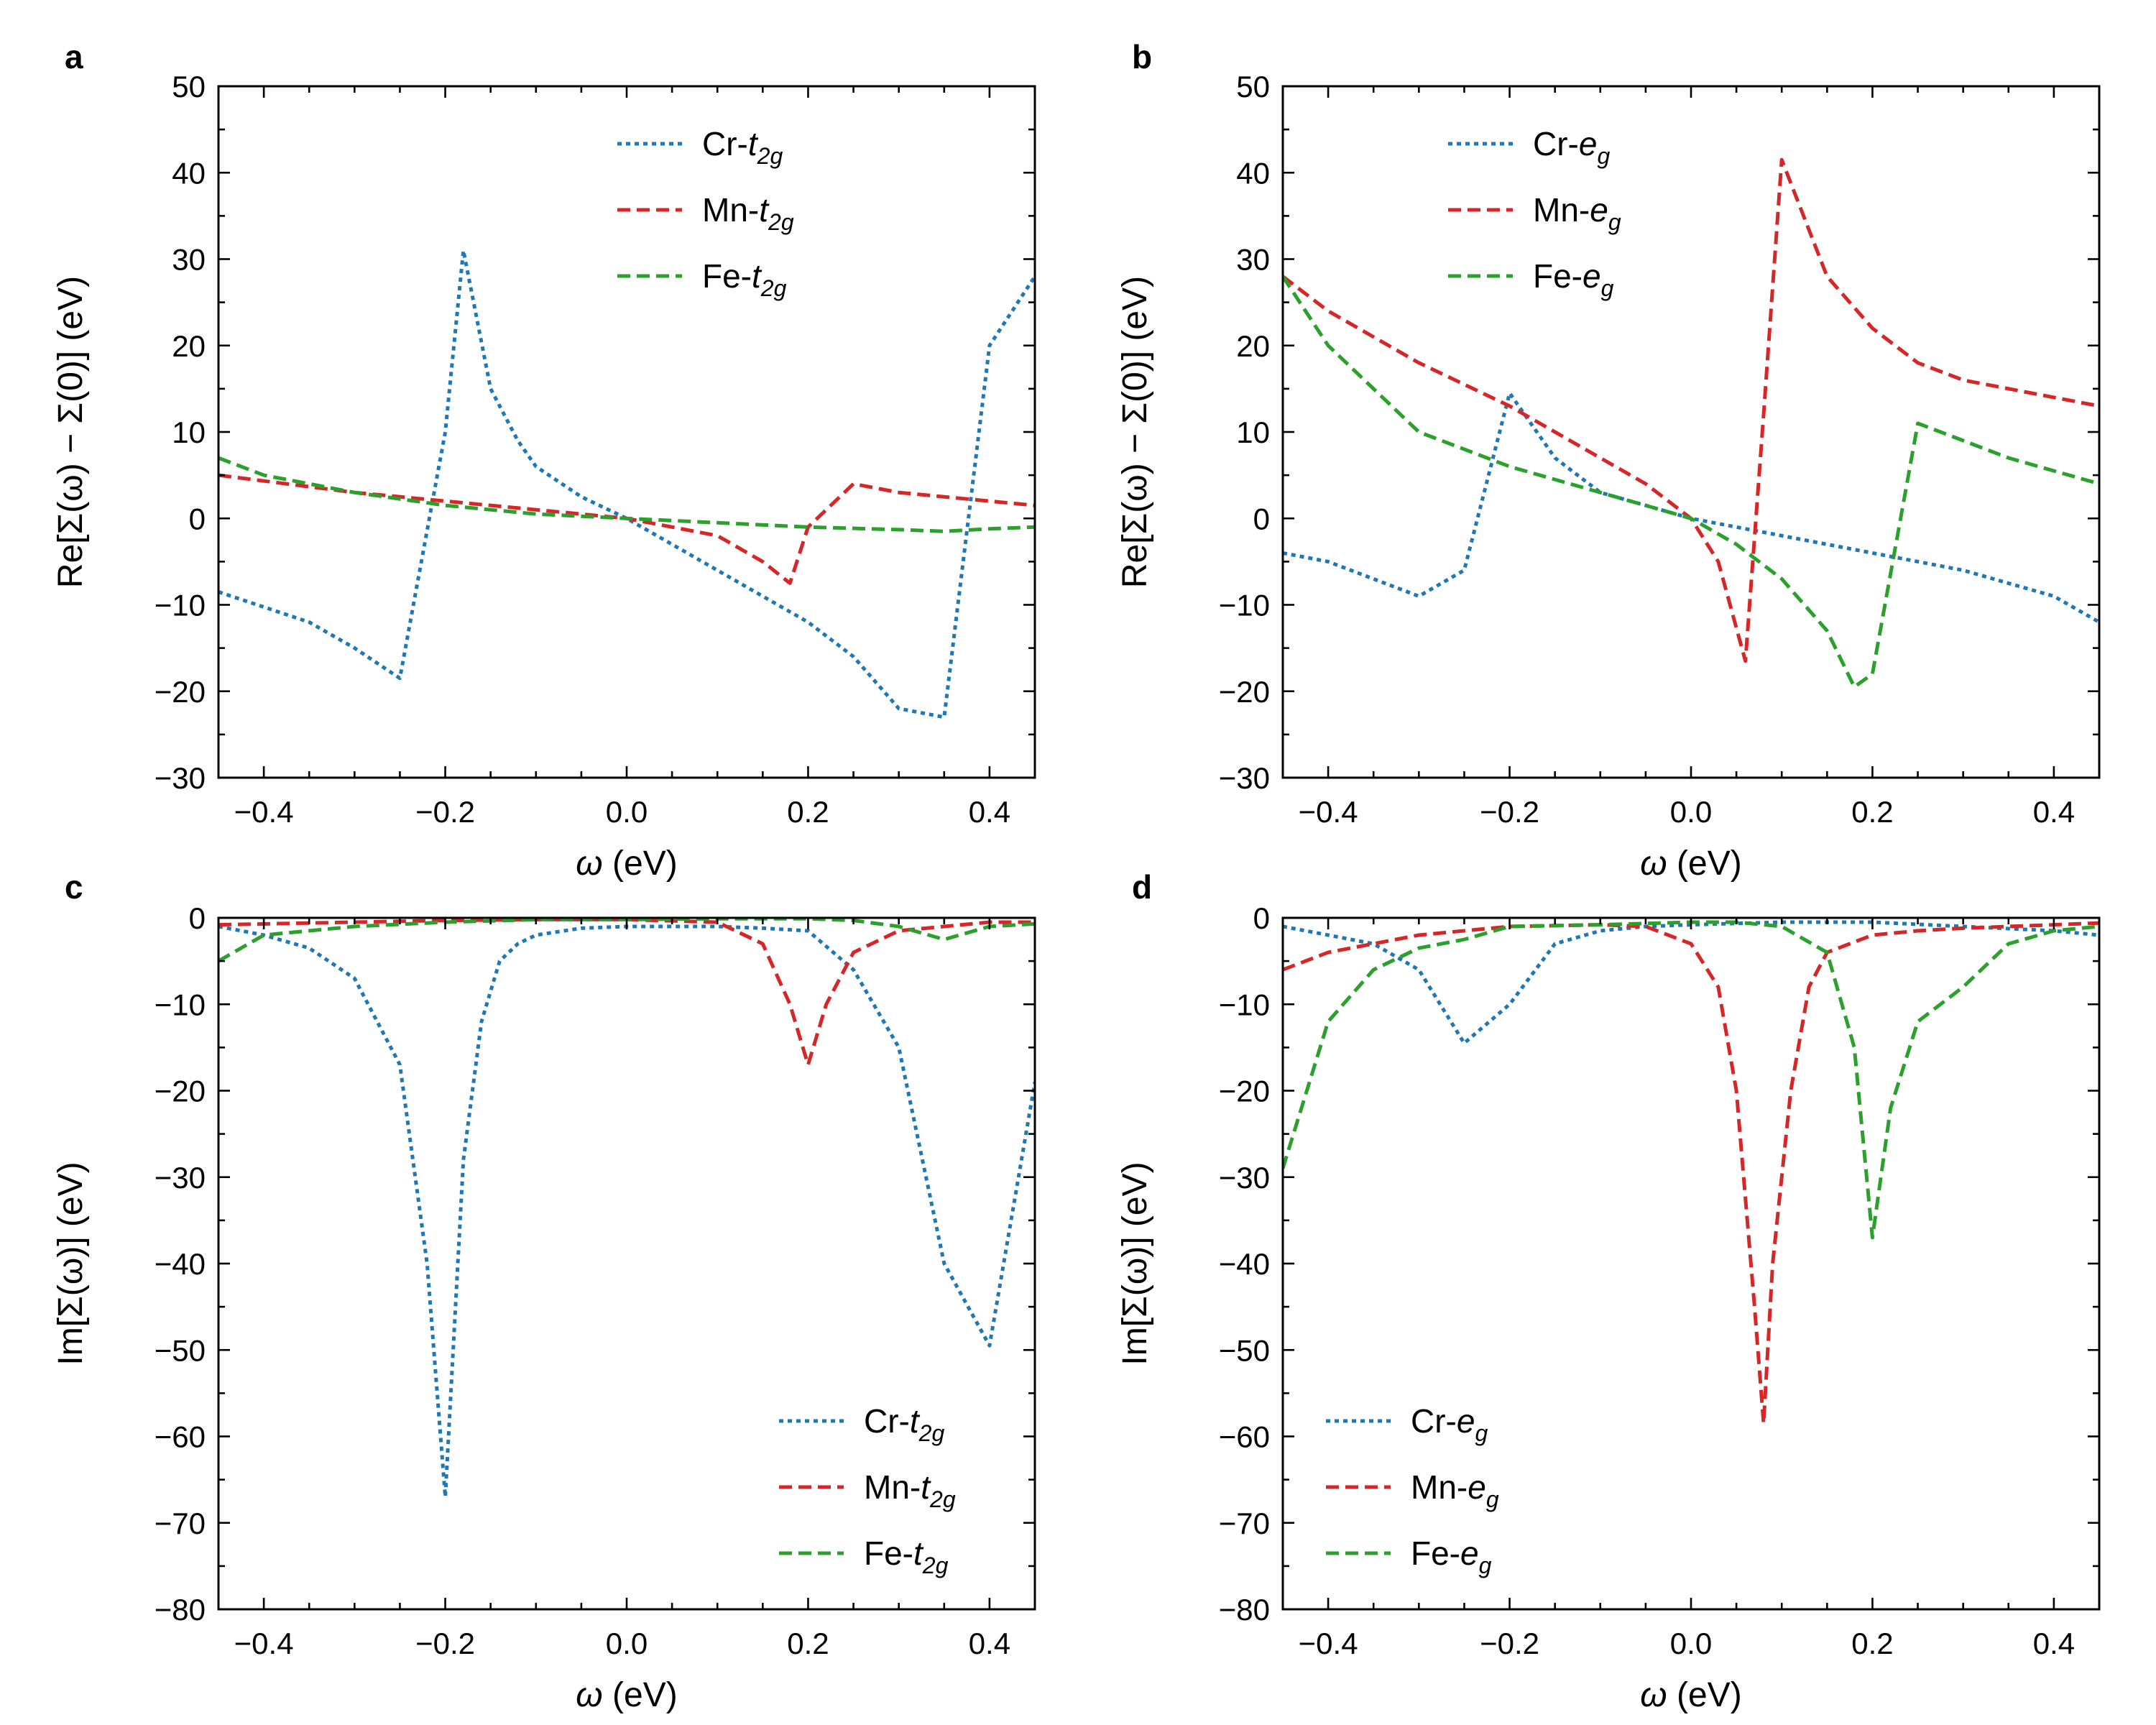 The height and width of the screenshot is (1725, 2156). What do you see at coordinates (1244, 1437) in the screenshot?
I see `y-tick-label: −60` at bounding box center [1244, 1437].